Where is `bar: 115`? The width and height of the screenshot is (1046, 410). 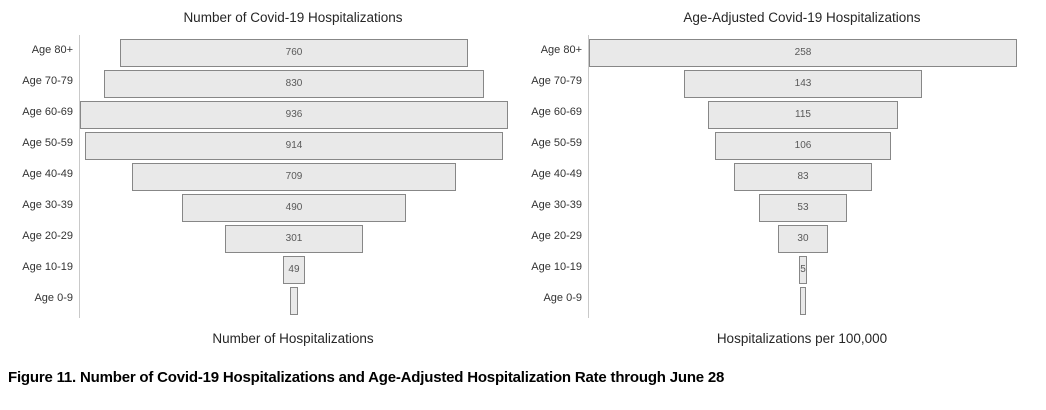 bar: 115 is located at coordinates (803, 114).